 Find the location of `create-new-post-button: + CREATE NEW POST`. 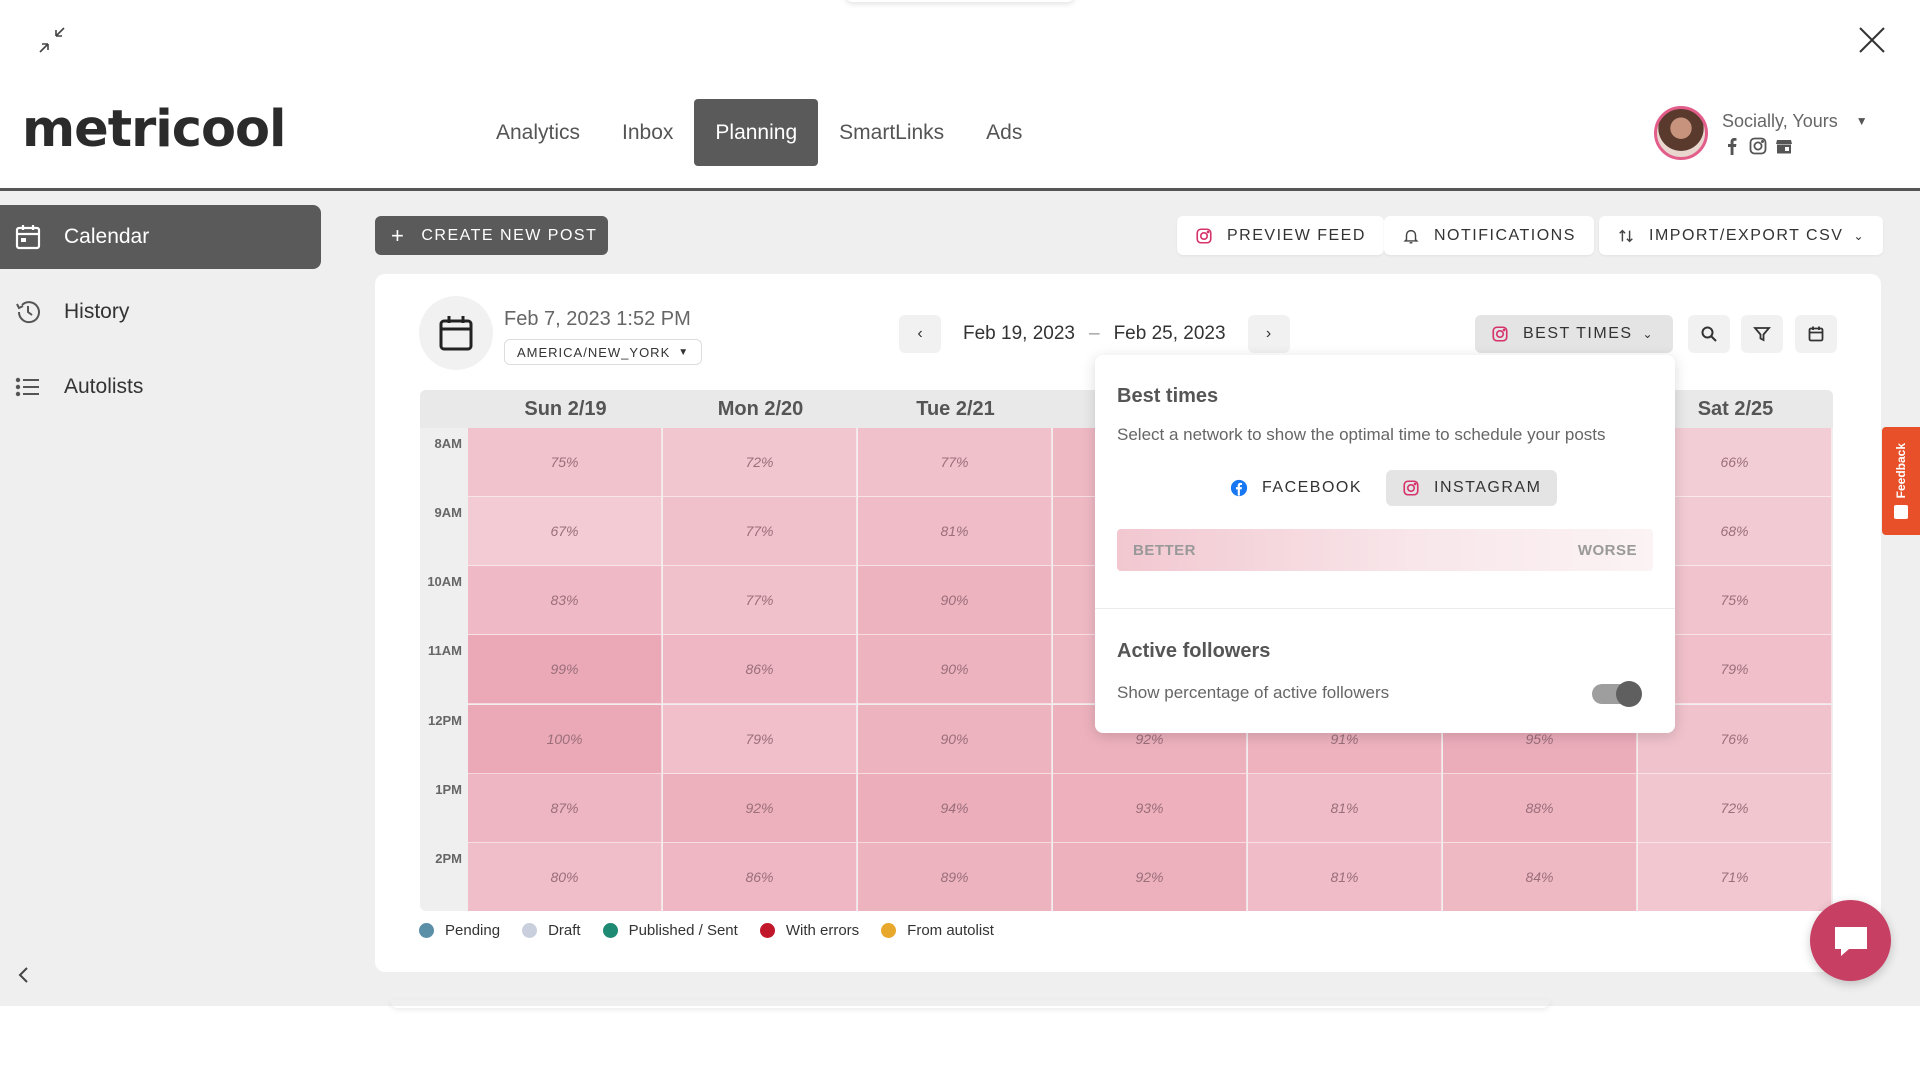

create-new-post-button: + CREATE NEW POST is located at coordinates (491, 235).